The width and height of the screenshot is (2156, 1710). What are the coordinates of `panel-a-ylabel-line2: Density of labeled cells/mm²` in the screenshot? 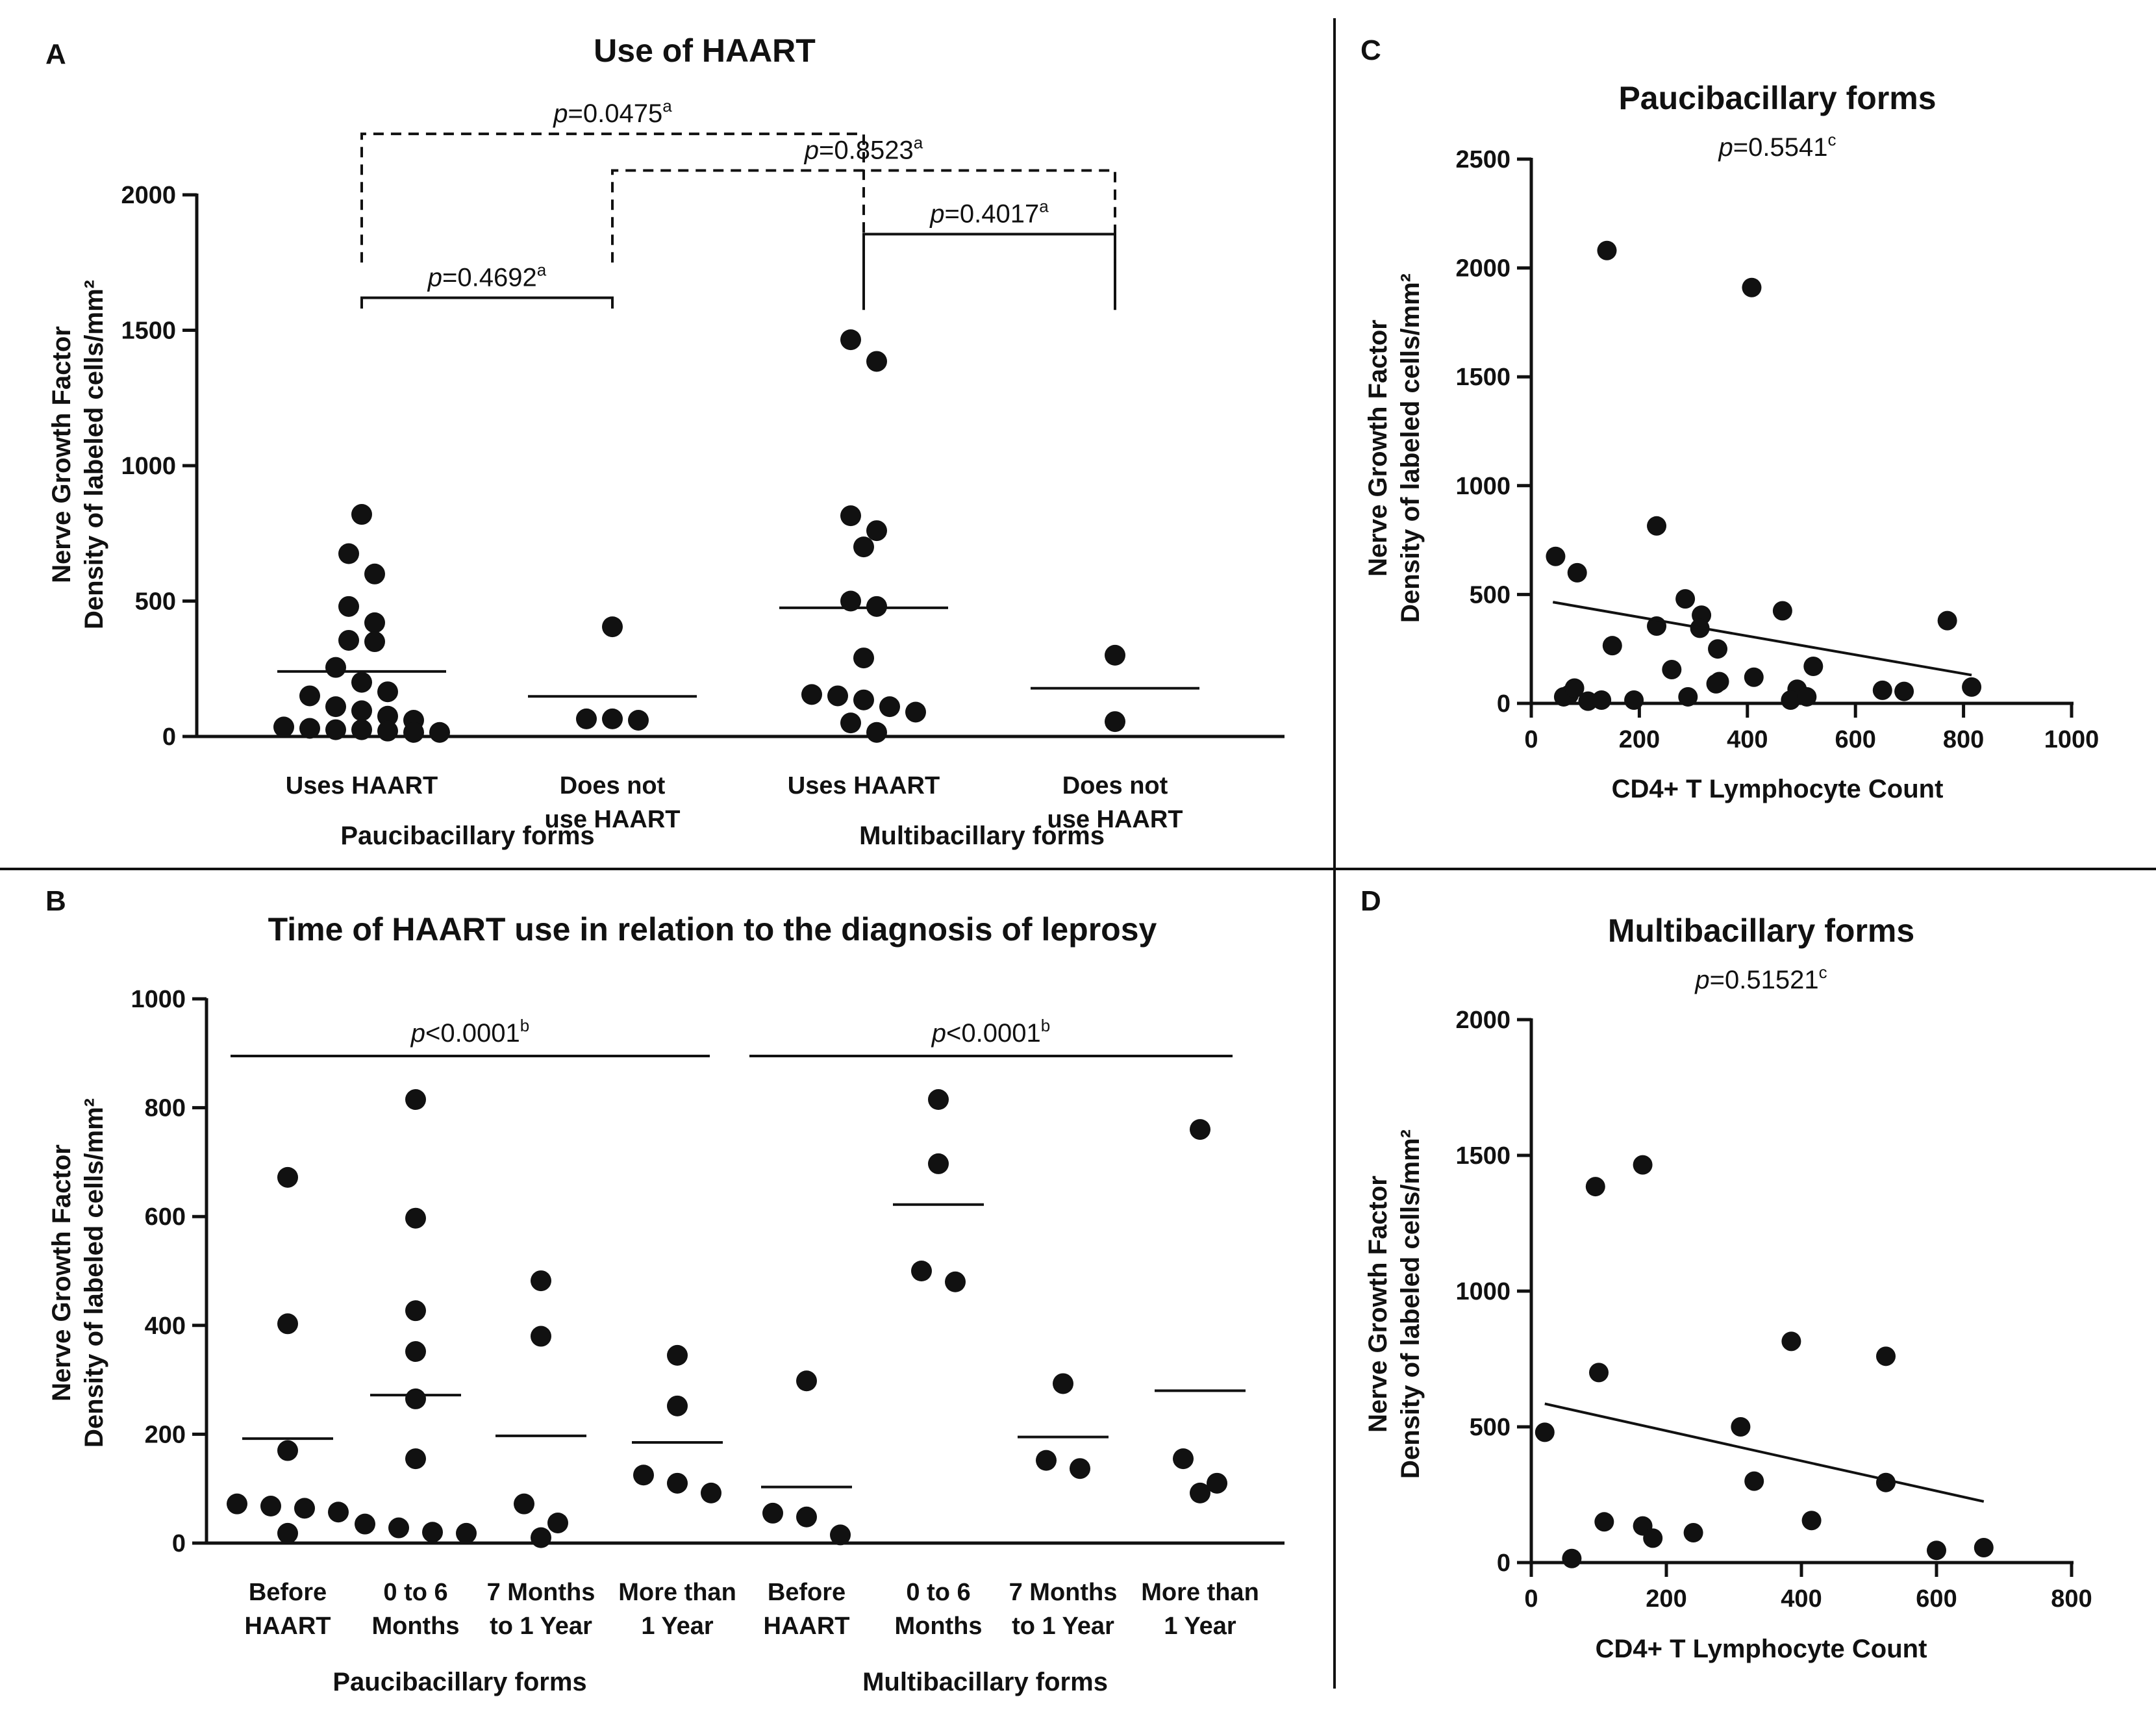 It's located at (94, 454).